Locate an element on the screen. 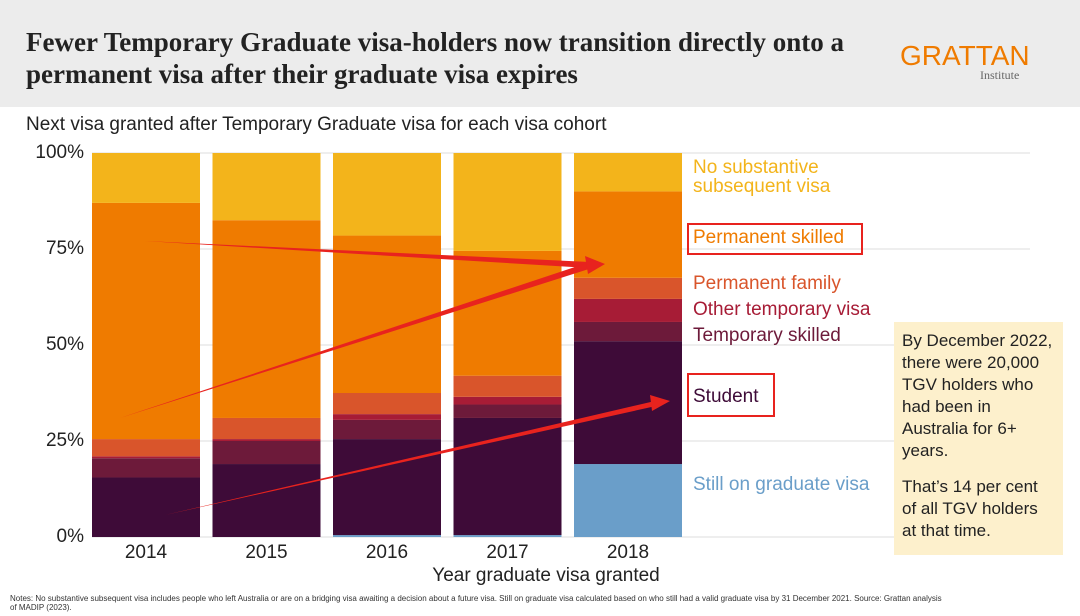  callouts is located at coordinates (775, 320).